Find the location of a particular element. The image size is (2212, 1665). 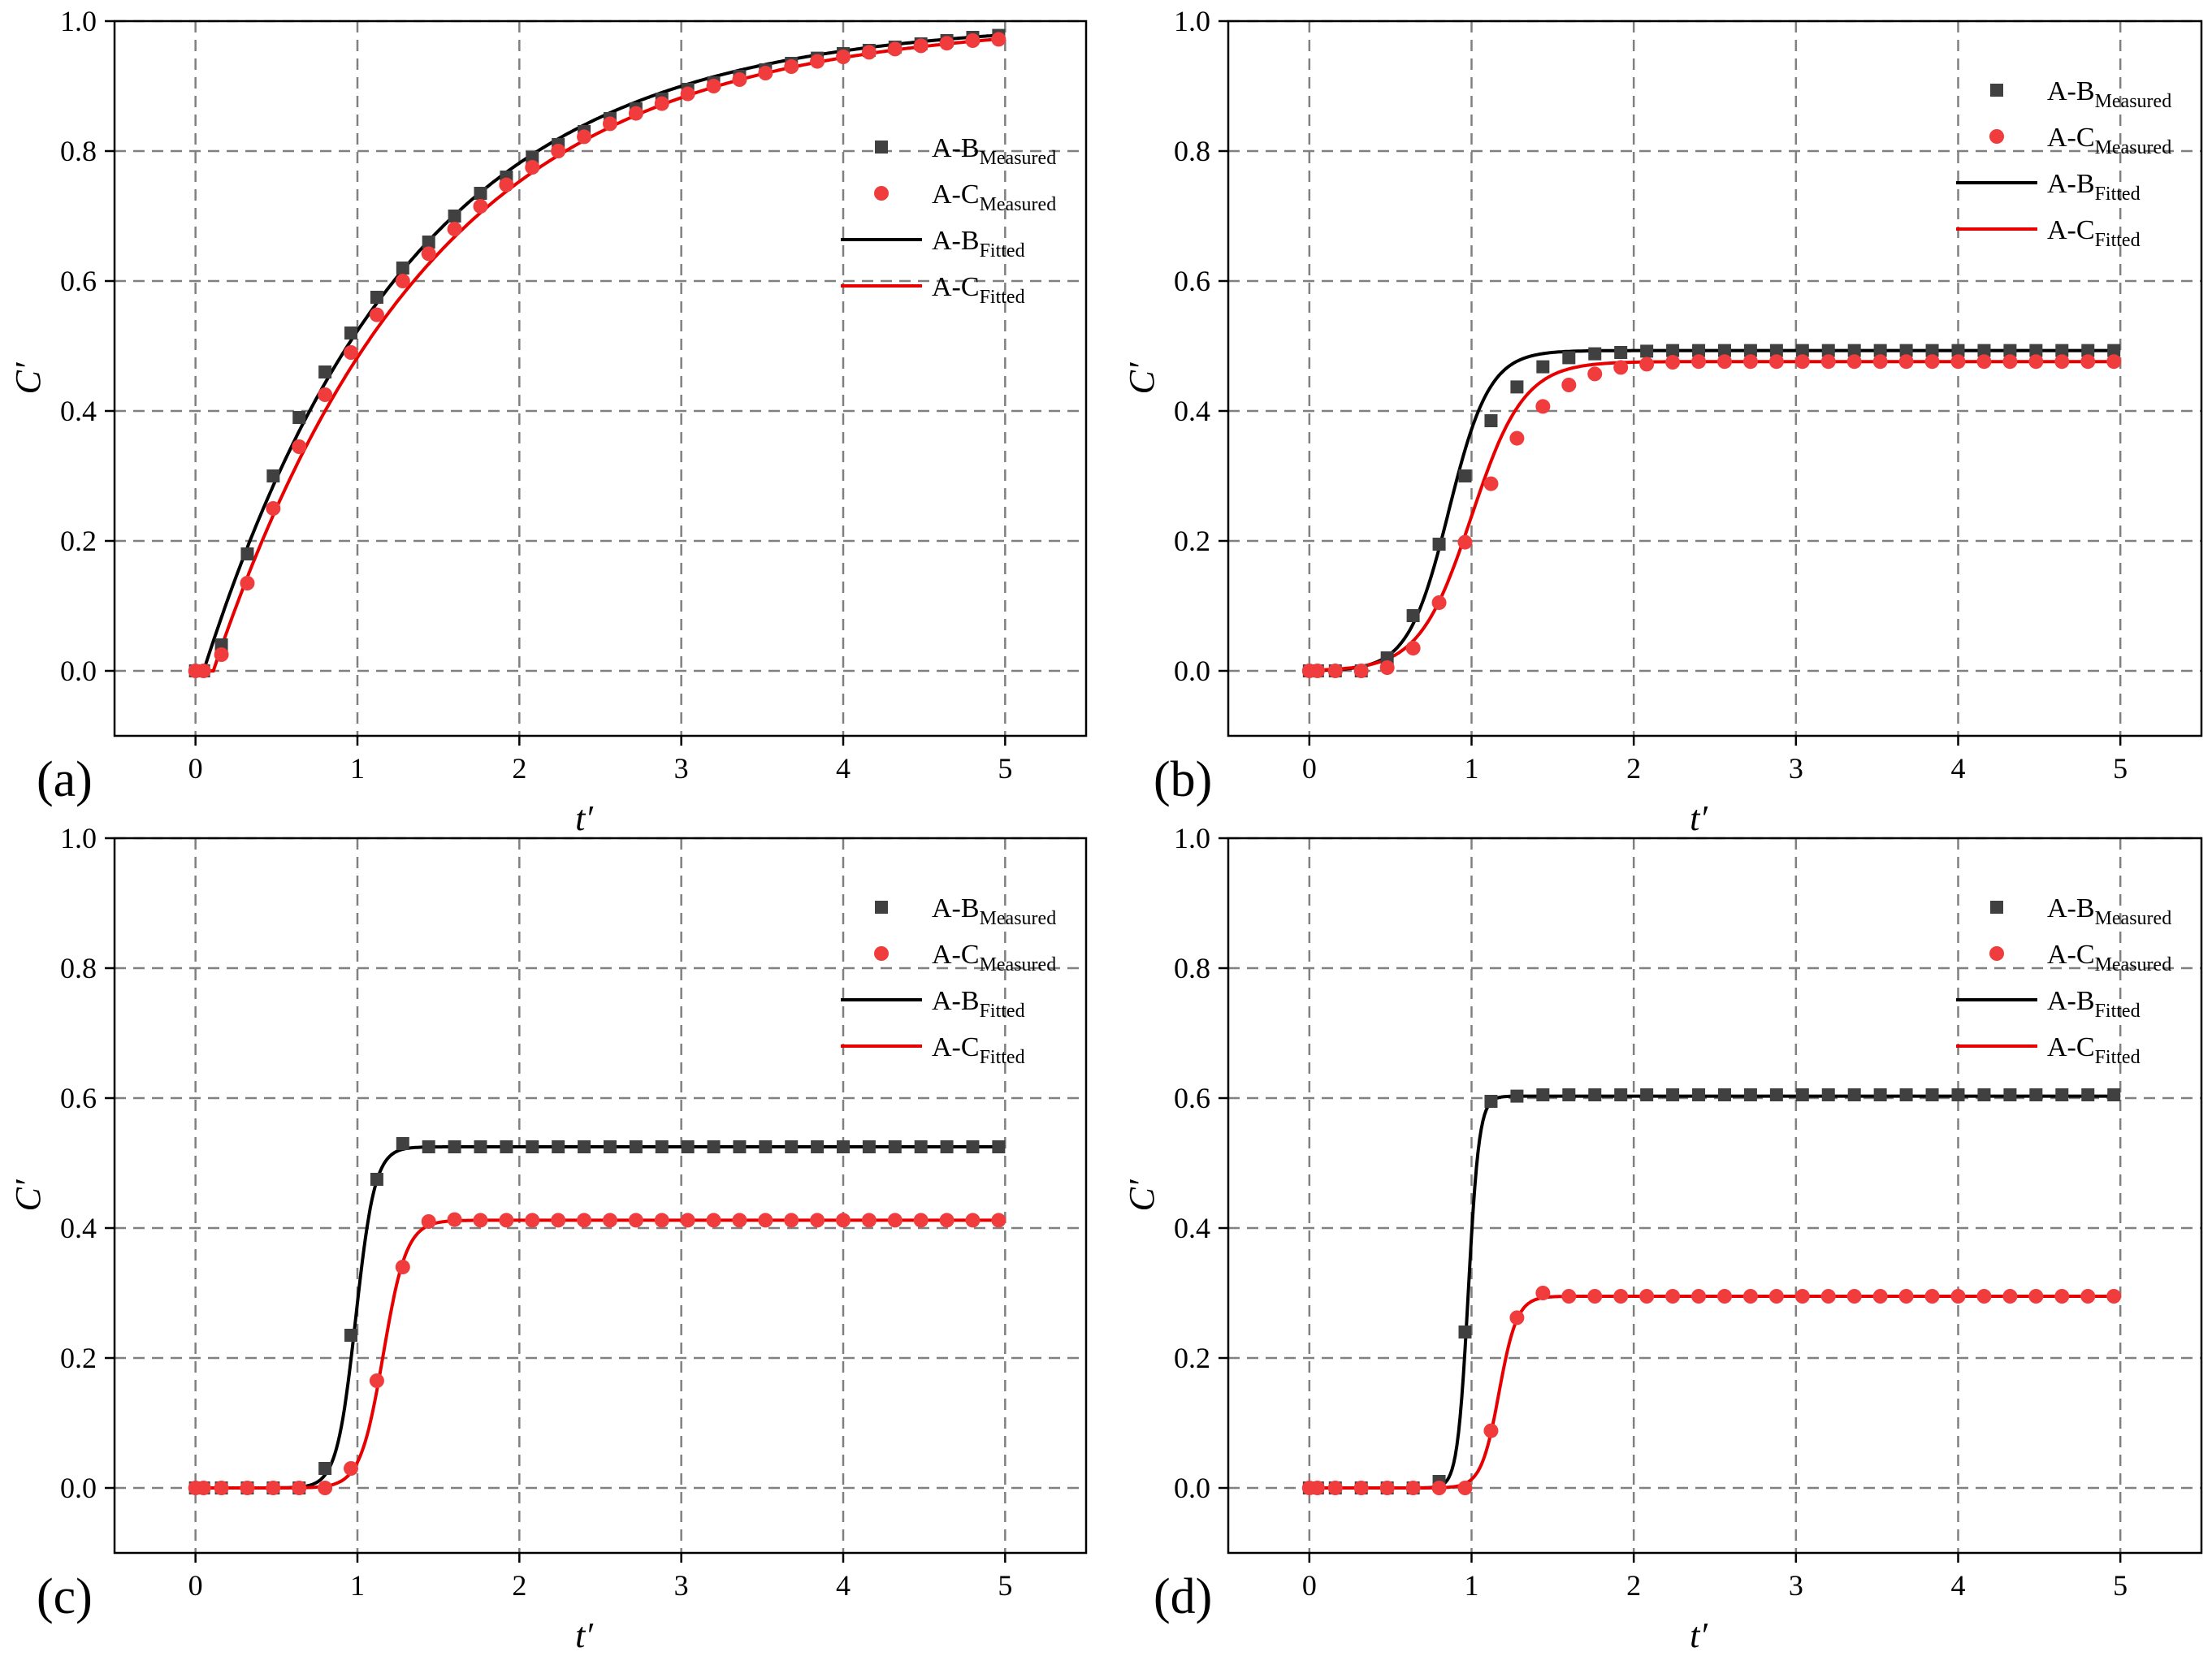

panel-label: (c) is located at coordinates (65, 1596).